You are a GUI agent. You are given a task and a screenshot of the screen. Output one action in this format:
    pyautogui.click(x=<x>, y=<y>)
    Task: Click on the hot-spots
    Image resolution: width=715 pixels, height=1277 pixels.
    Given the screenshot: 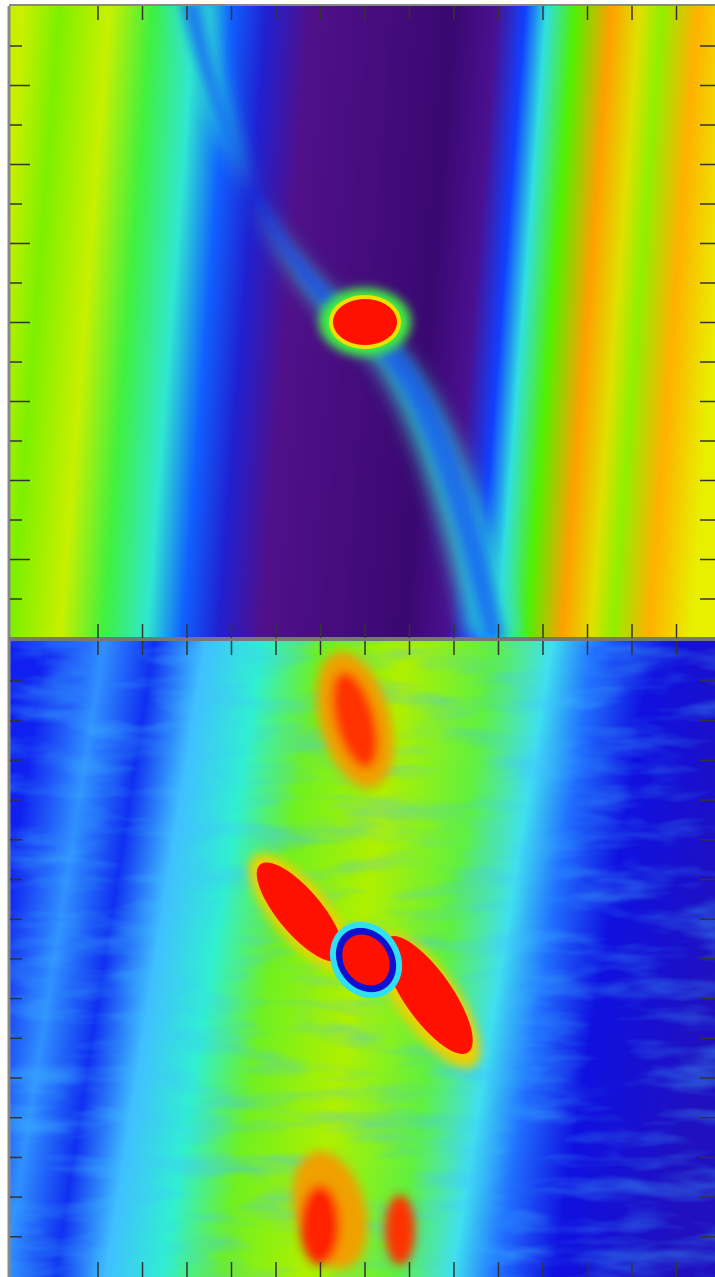 What is the action you would take?
    pyautogui.click(x=353, y=960)
    